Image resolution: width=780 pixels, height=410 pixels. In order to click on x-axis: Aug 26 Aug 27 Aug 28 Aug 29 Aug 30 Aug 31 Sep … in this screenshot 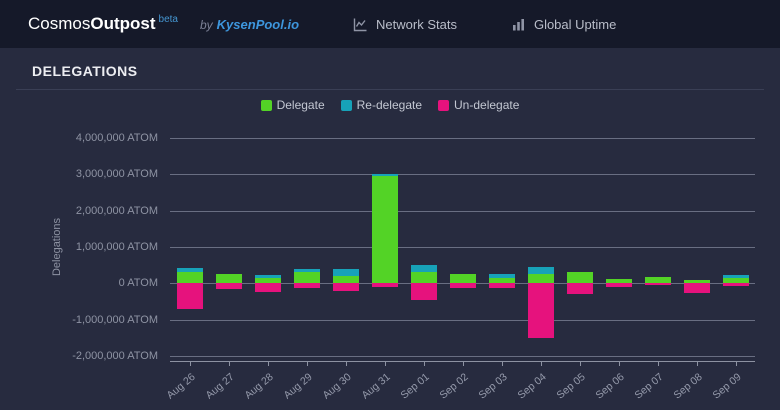, I will do `click(459, 386)`.